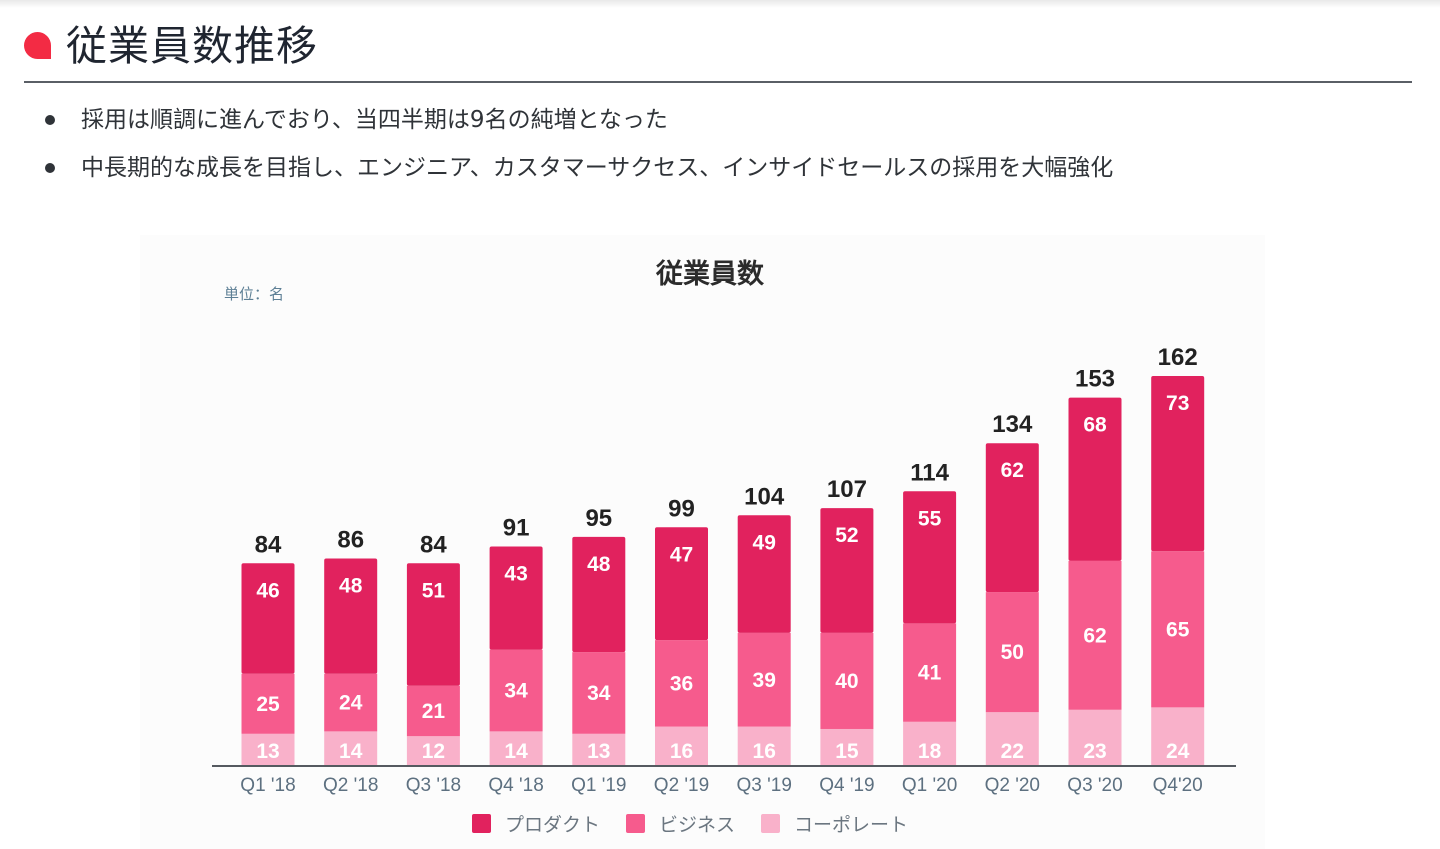  I want to click on x-tick-label: Q1 '19, so click(598, 785).